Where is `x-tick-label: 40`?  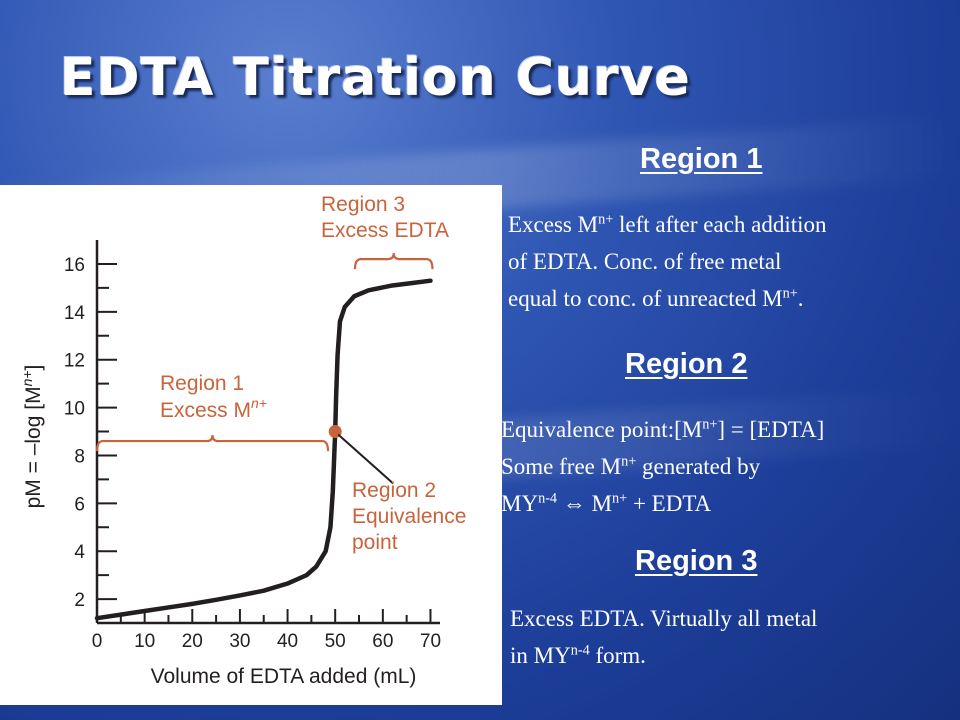
x-tick-label: 40 is located at coordinates (287, 641).